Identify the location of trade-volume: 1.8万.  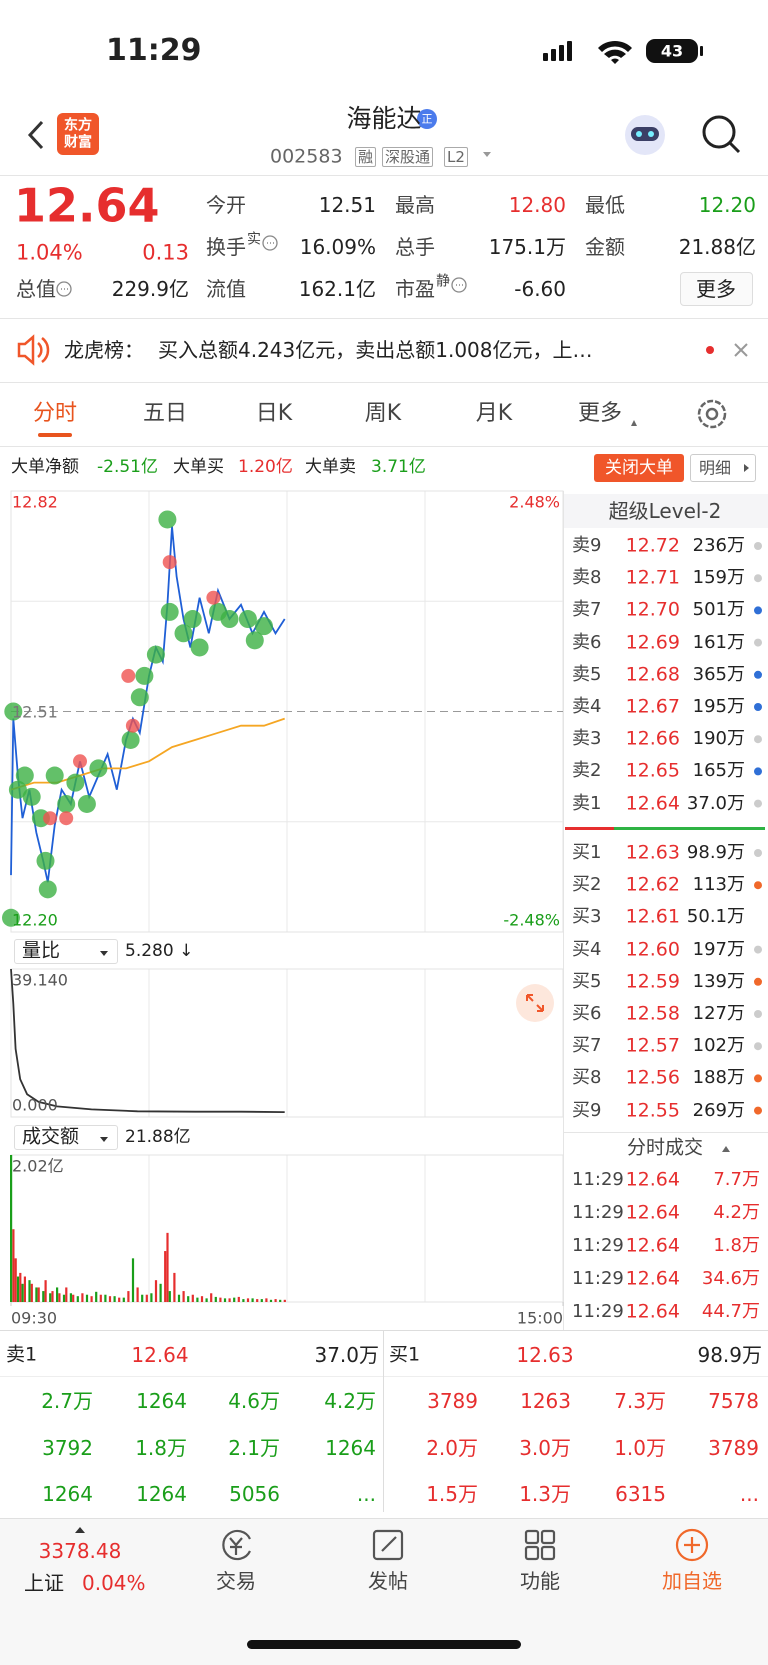
(736, 1246).